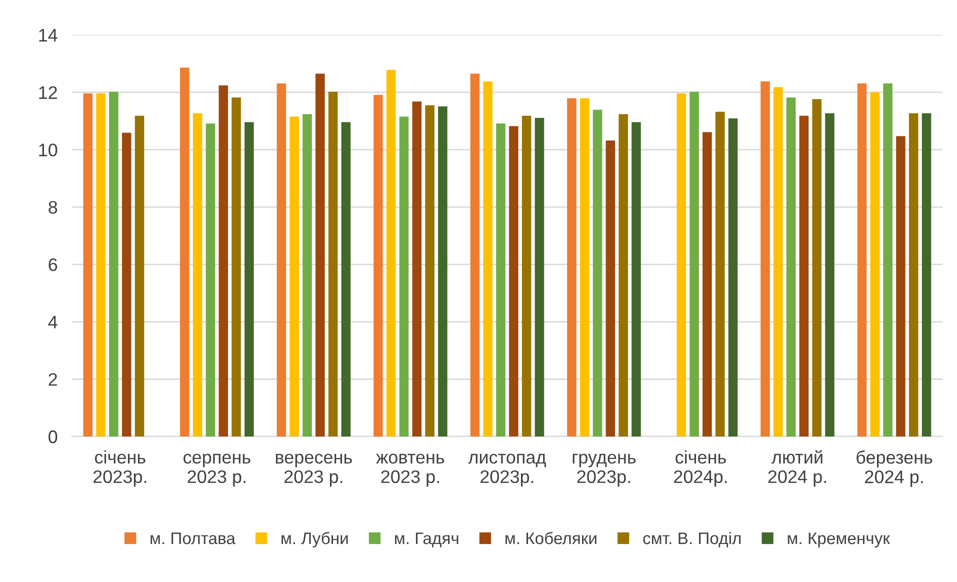 The width and height of the screenshot is (957, 582). Describe the element at coordinates (119, 468) in the screenshot. I see `x-tick-label: січень 2023р.` at that location.